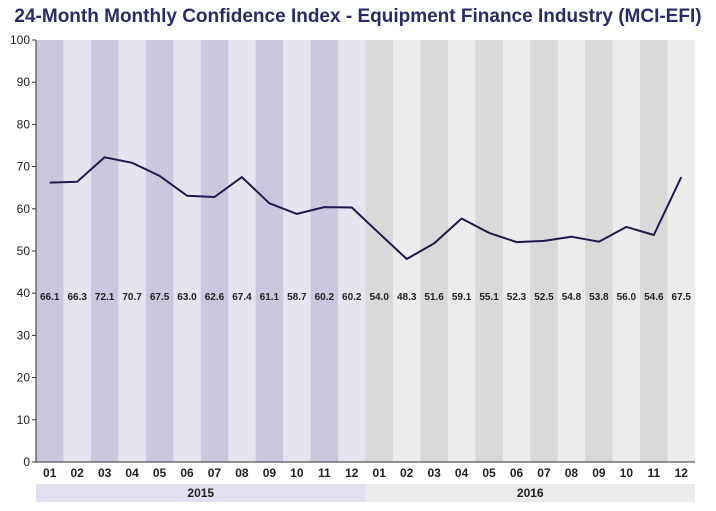 This screenshot has height=511, width=716. What do you see at coordinates (24, 335) in the screenshot?
I see `y-tick-label: 30` at bounding box center [24, 335].